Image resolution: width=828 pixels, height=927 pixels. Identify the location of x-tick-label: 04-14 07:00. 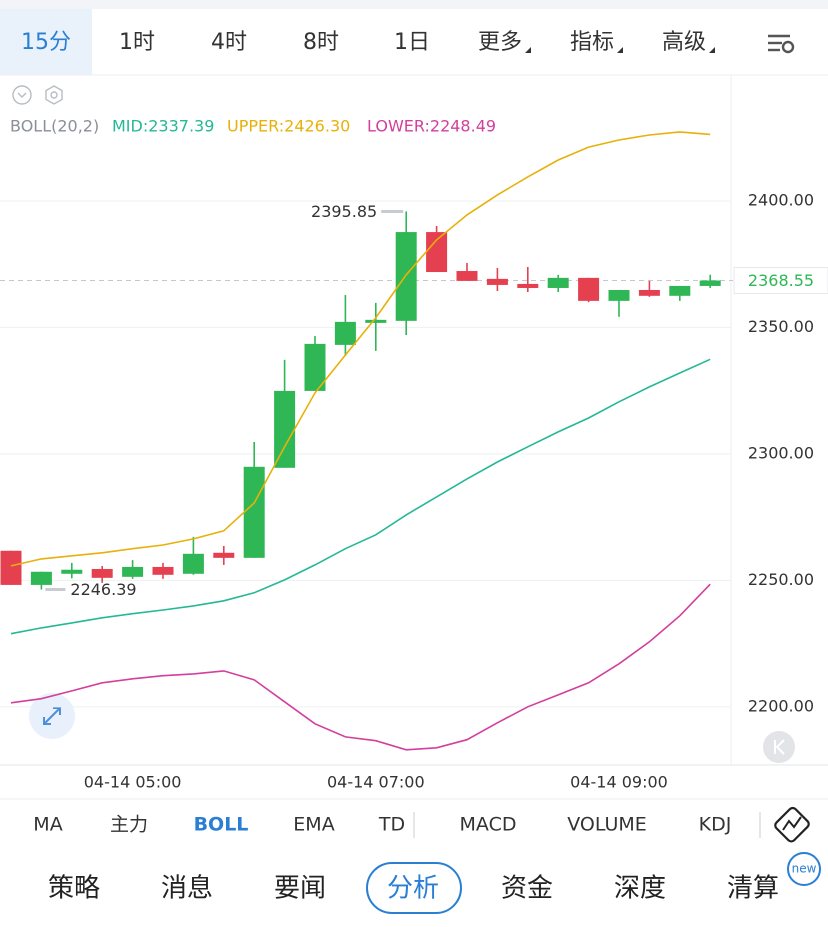
(376, 782).